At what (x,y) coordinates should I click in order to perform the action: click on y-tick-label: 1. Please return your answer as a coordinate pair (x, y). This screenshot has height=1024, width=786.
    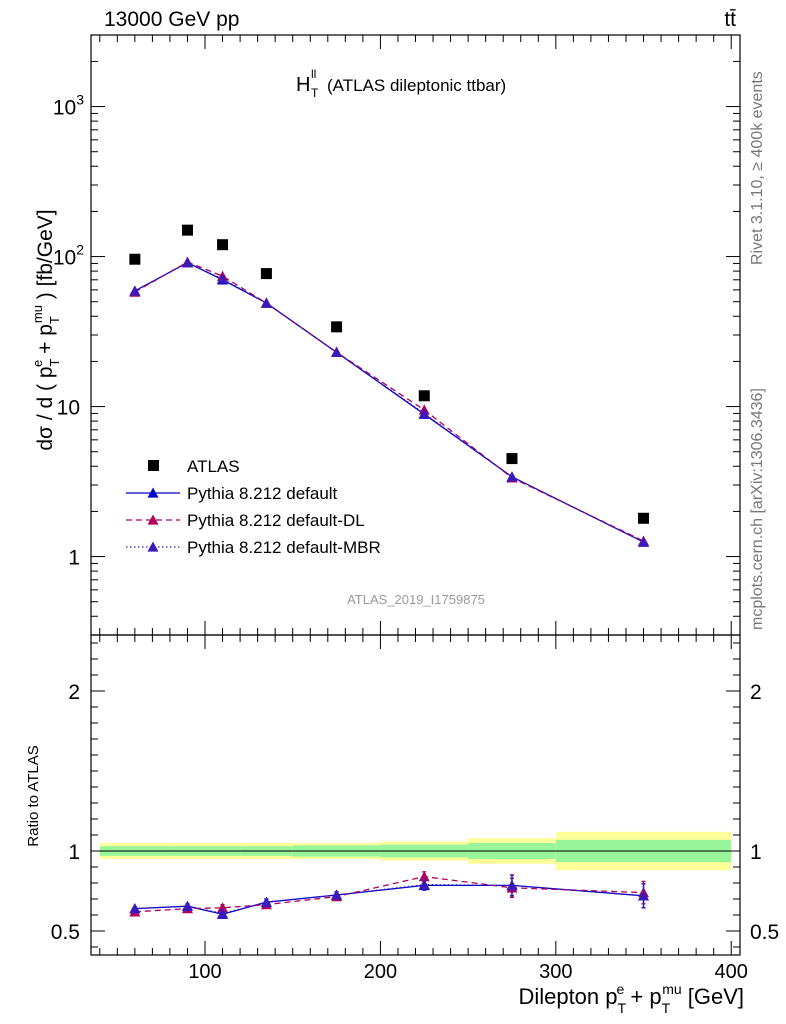
    Looking at the image, I should click on (74, 558).